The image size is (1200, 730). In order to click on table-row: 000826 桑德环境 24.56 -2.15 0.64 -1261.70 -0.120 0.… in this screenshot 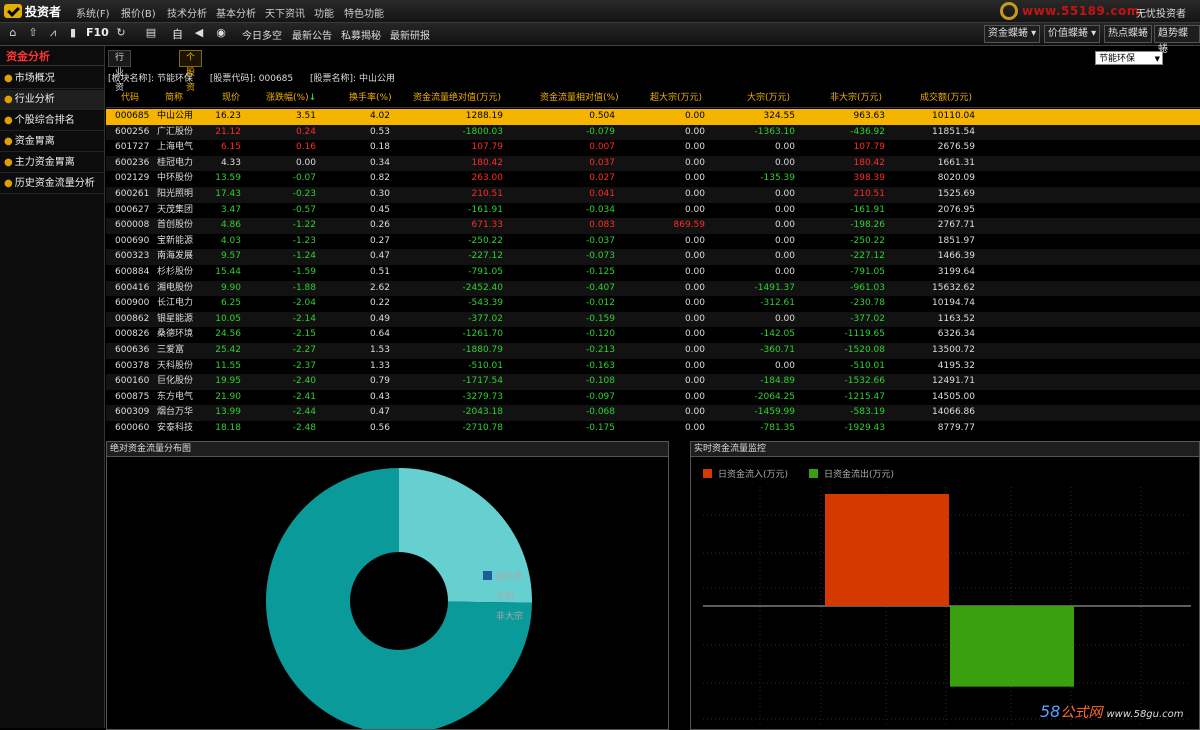, I will do `click(653, 335)`.